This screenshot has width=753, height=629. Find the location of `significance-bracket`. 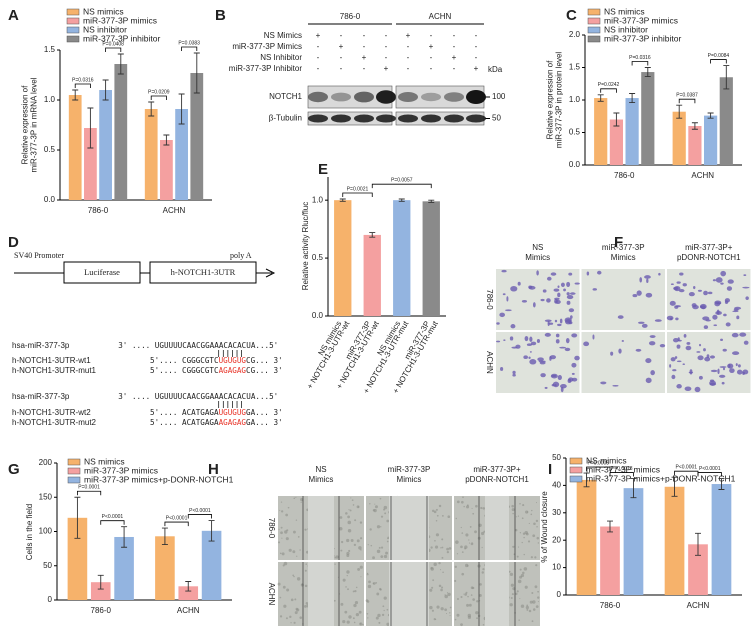

significance-bracket is located at coordinates (709, 474).